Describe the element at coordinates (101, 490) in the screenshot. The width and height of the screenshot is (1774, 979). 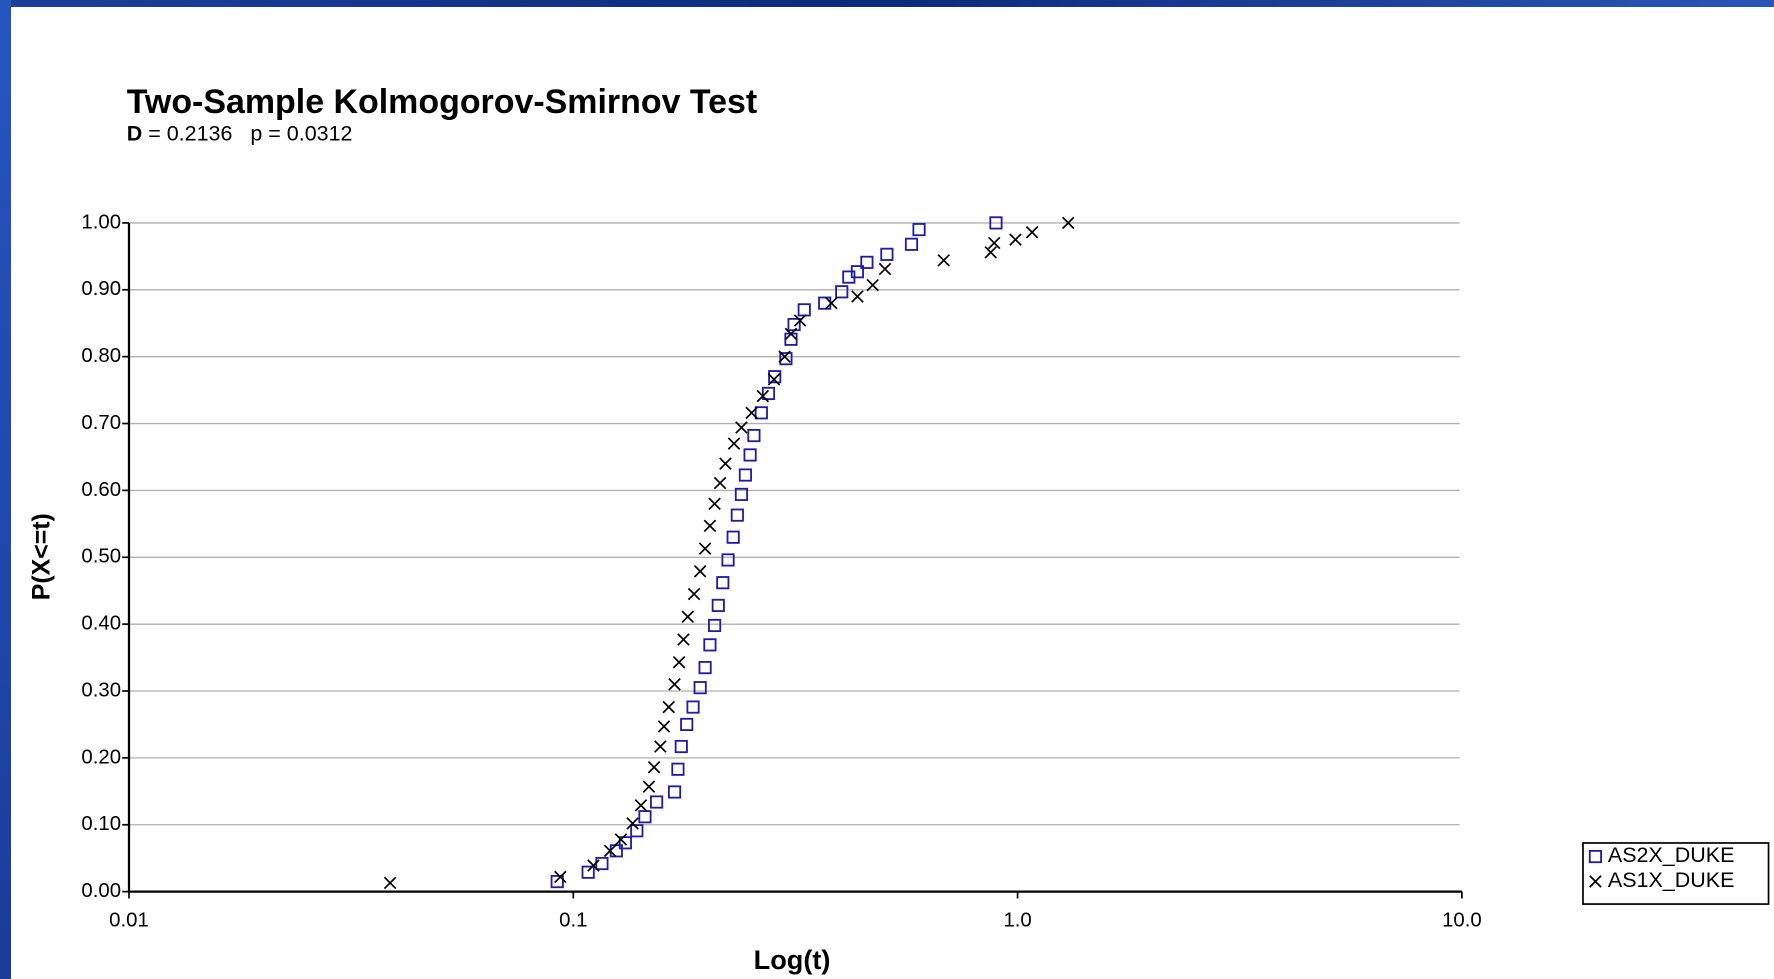
I see `y-tick-label: 0.60` at that location.